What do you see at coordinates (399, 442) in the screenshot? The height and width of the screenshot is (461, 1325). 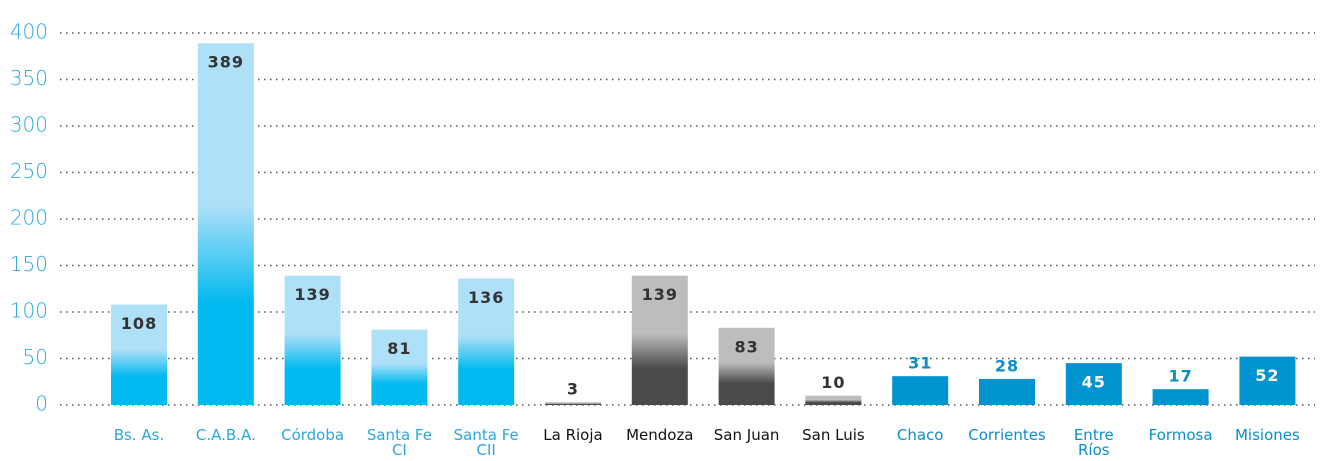 I see `x-tick-label: Santa Fe CI` at bounding box center [399, 442].